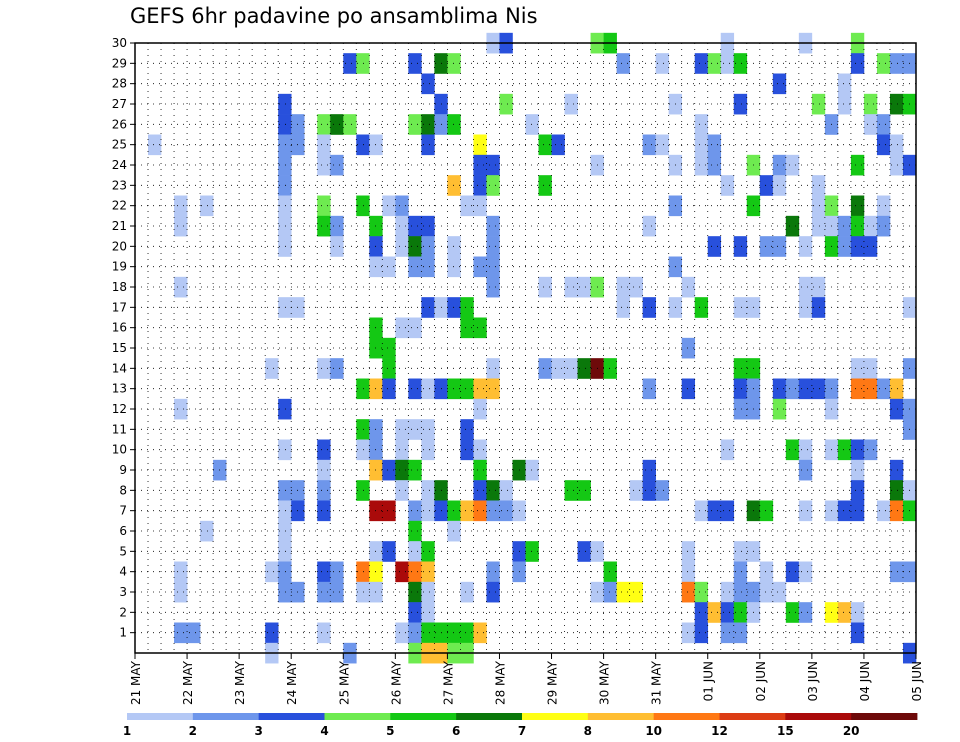  I want to click on x-tick-label: 04 JUN, so click(865, 681).